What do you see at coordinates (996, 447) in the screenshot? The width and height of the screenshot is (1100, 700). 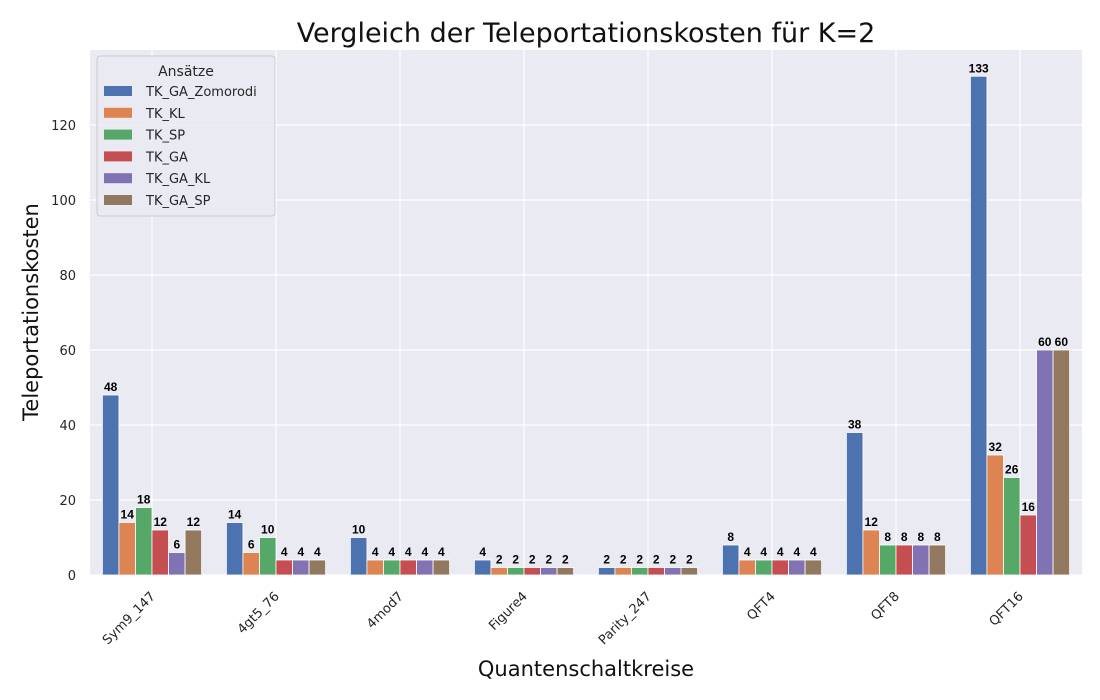 I see `bar-value-label: 32` at bounding box center [996, 447].